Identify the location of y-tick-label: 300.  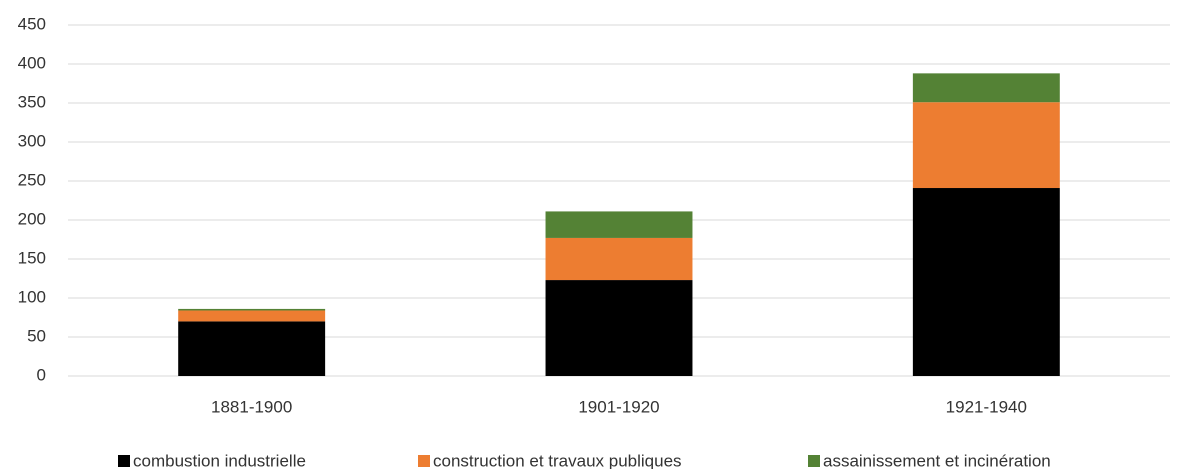
(32, 140).